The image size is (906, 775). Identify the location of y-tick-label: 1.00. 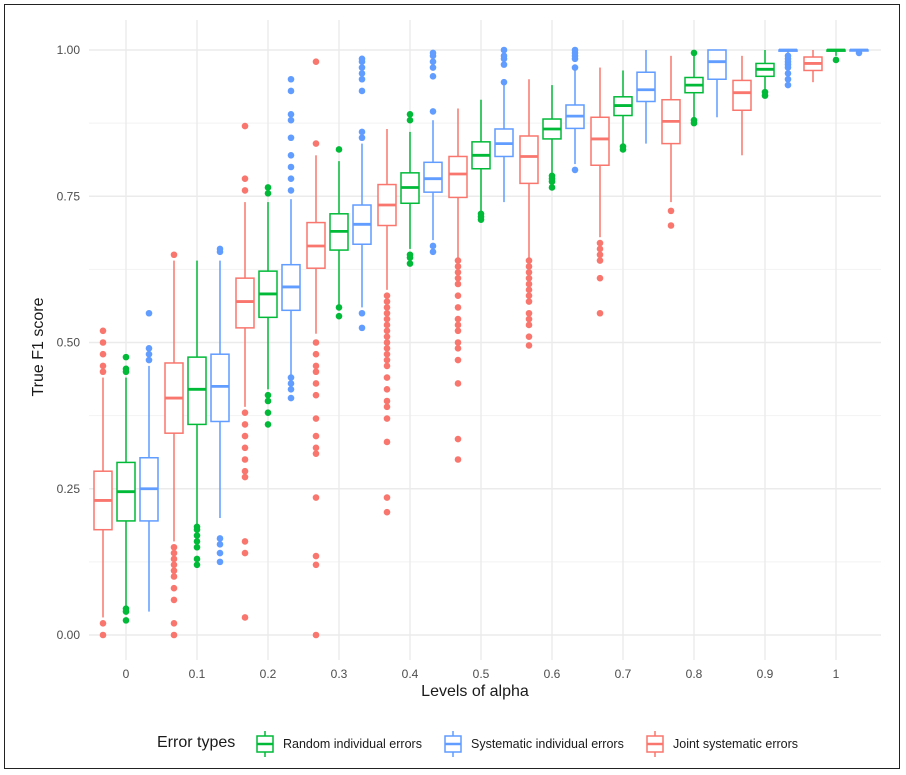
(69, 50).